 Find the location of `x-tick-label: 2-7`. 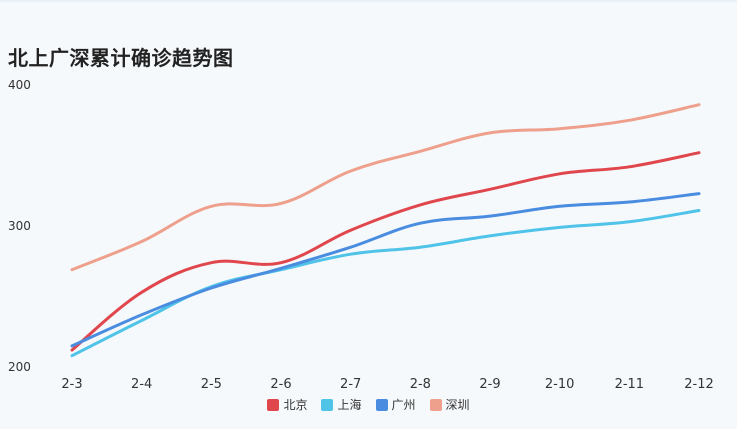

x-tick-label: 2-7 is located at coordinates (350, 384).